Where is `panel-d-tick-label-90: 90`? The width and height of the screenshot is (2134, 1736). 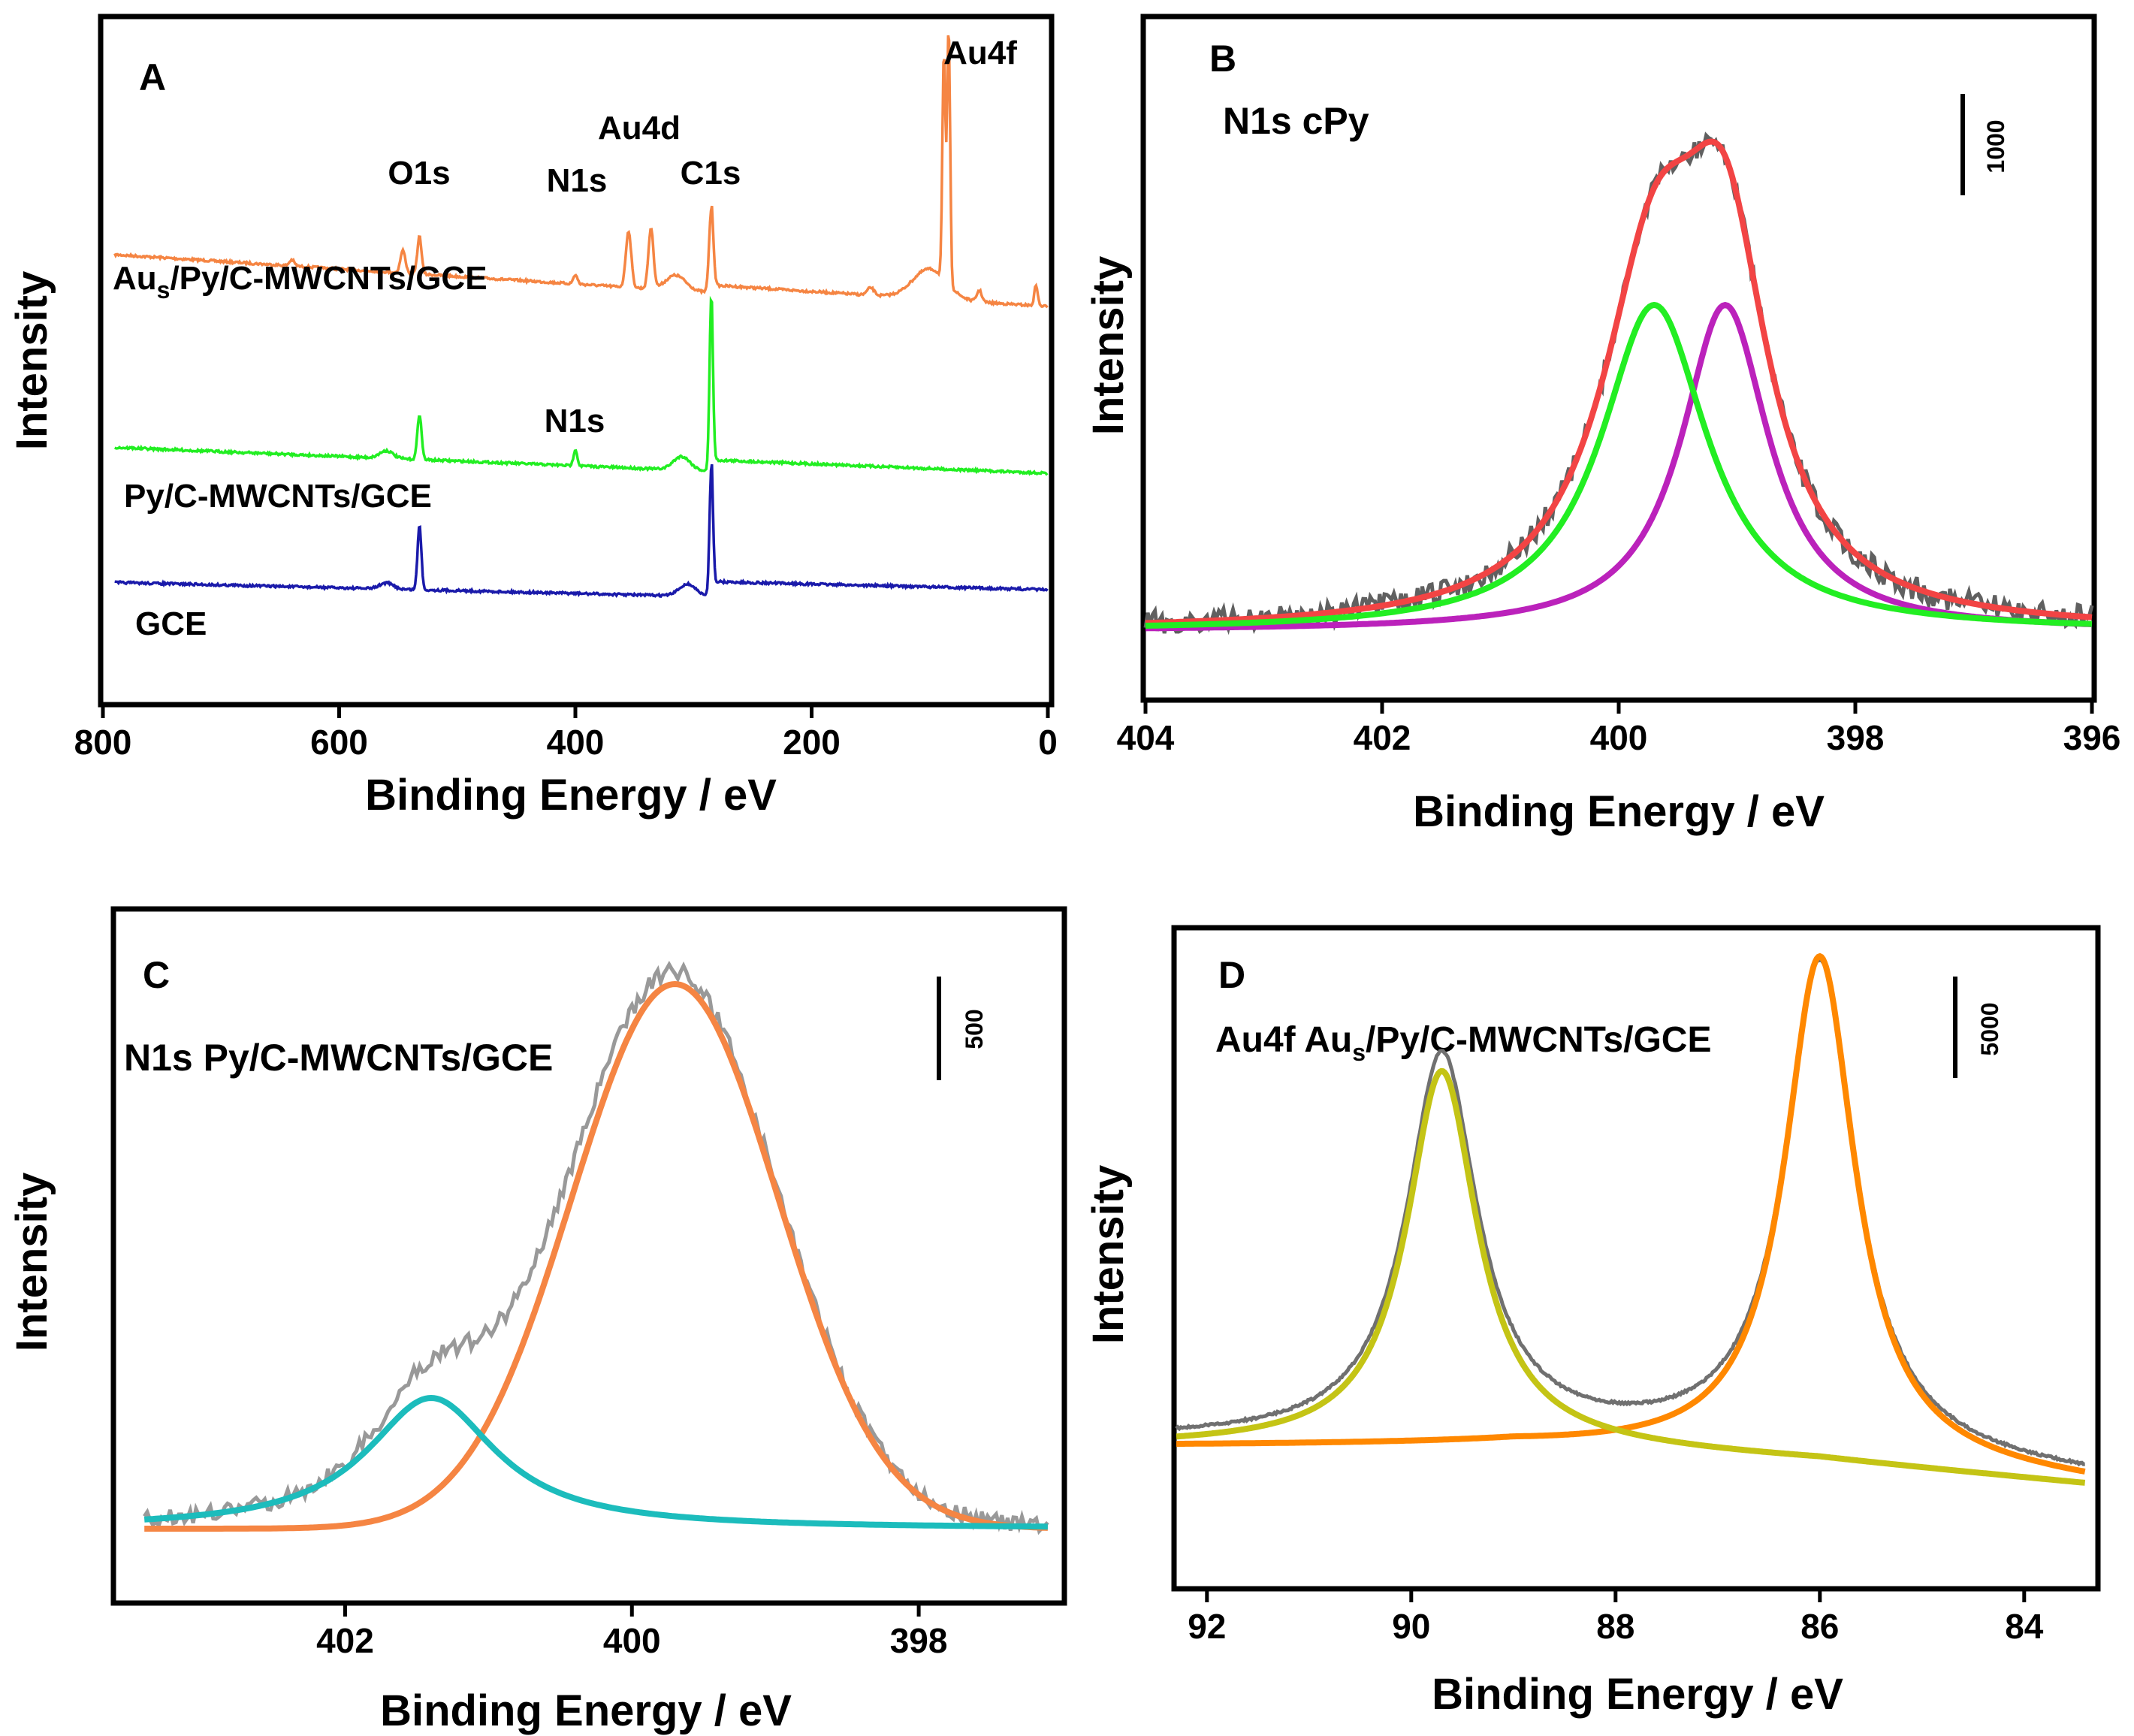 panel-d-tick-label-90: 90 is located at coordinates (1411, 1626).